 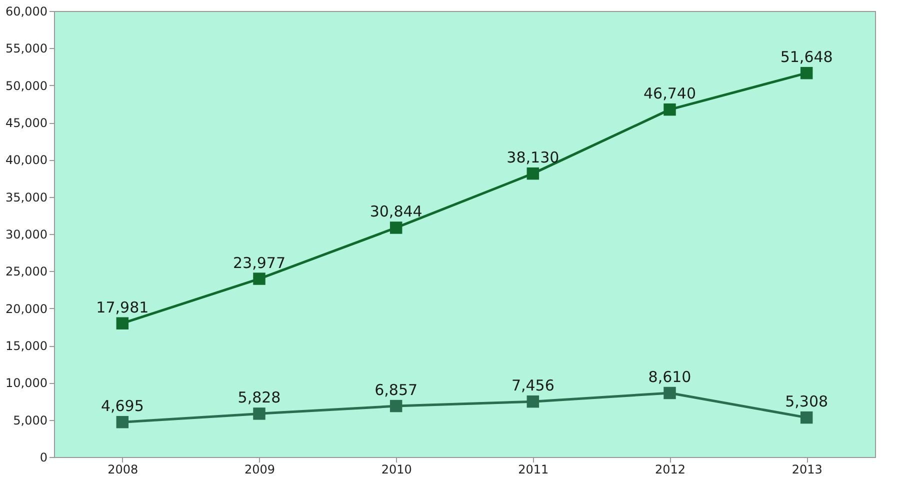 What do you see at coordinates (396, 390) in the screenshot?
I see `data-label: 6,857` at bounding box center [396, 390].